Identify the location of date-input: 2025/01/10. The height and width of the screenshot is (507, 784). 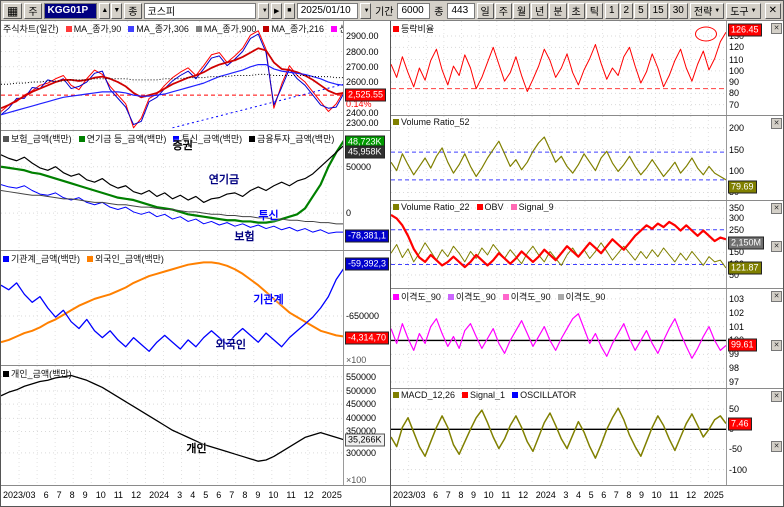
(327, 10).